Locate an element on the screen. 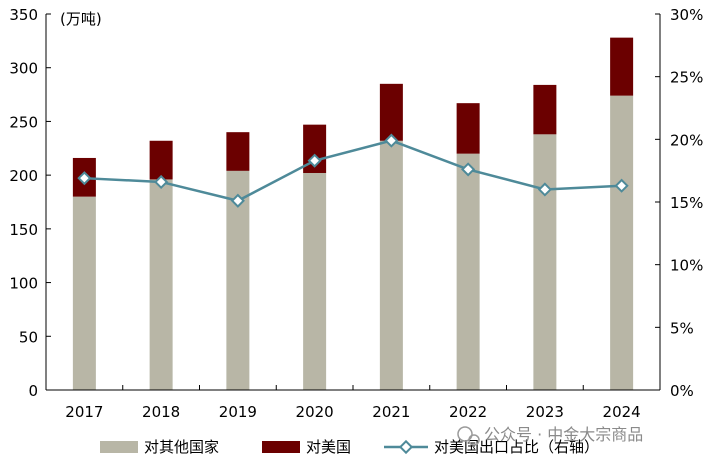 The height and width of the screenshot is (467, 717). x-tick-label: 2023 is located at coordinates (545, 412).